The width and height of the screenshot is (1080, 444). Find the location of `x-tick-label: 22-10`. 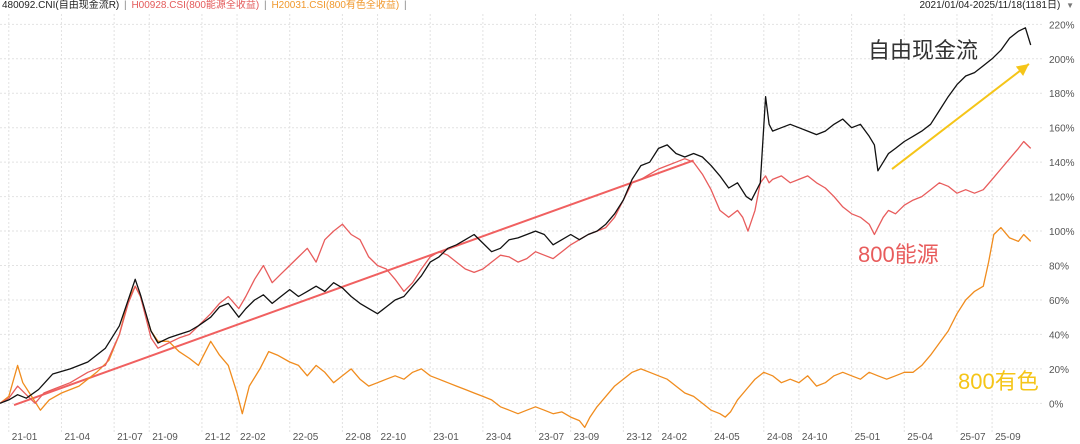

x-tick-label: 22-10 is located at coordinates (394, 437).